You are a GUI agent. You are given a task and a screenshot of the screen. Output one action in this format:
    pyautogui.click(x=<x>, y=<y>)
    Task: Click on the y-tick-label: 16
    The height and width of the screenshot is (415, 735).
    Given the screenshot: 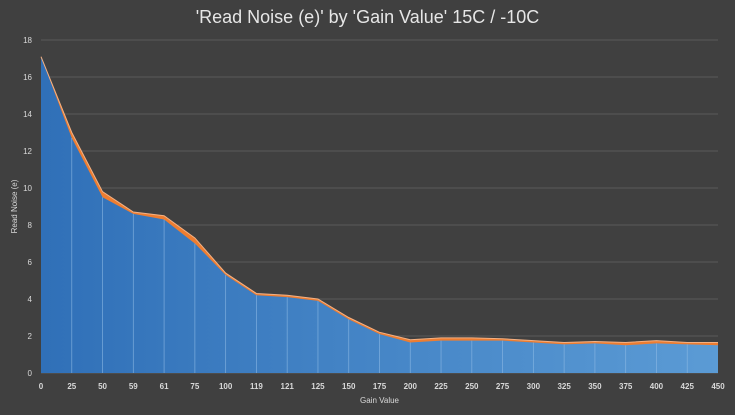 What is the action you would take?
    pyautogui.click(x=27, y=77)
    